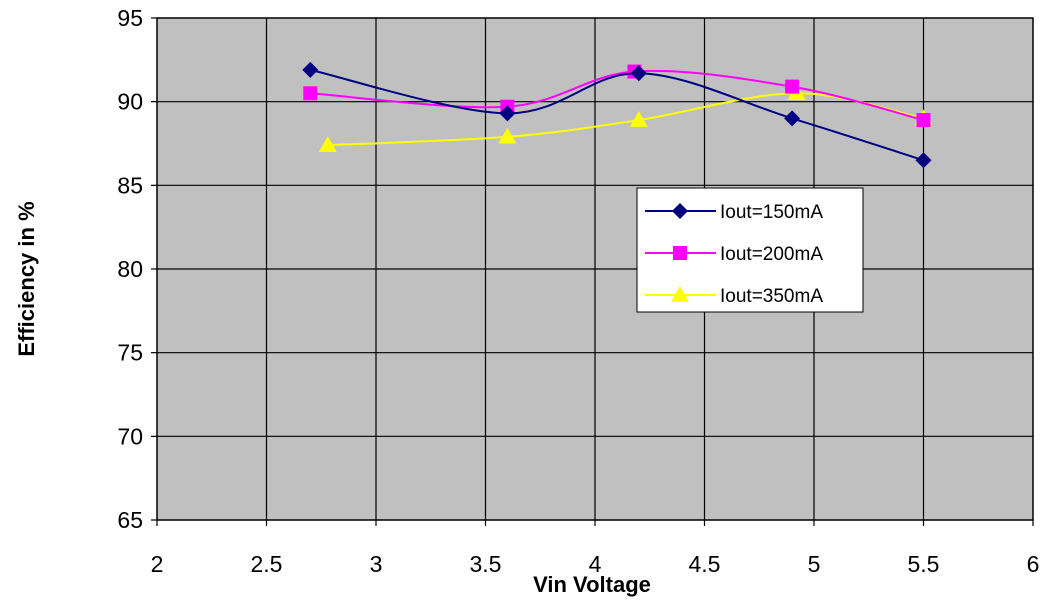  What do you see at coordinates (1033, 564) in the screenshot?
I see `x-tick-label: 6` at bounding box center [1033, 564].